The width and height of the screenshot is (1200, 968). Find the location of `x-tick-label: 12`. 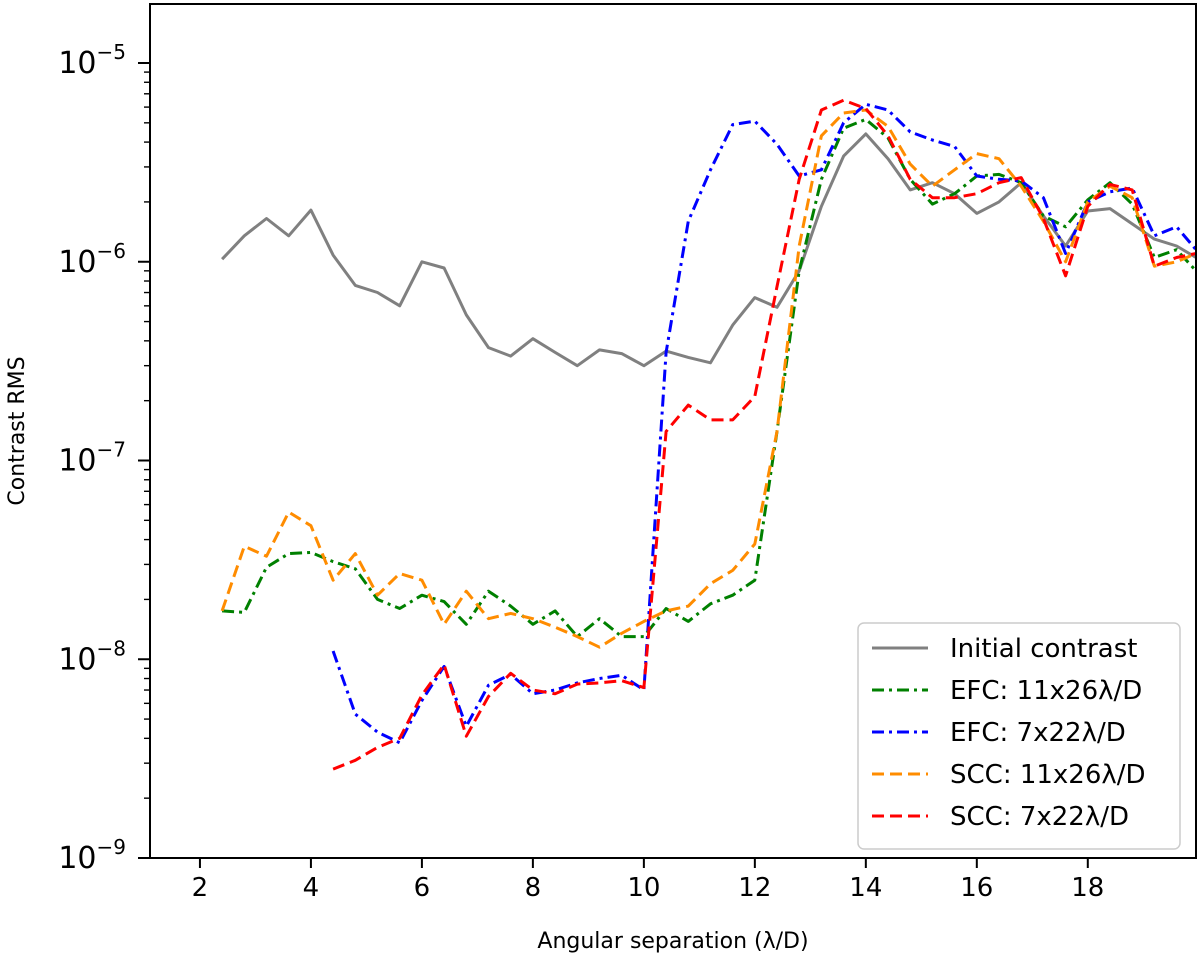

x-tick-label: 12 is located at coordinates (754, 888).